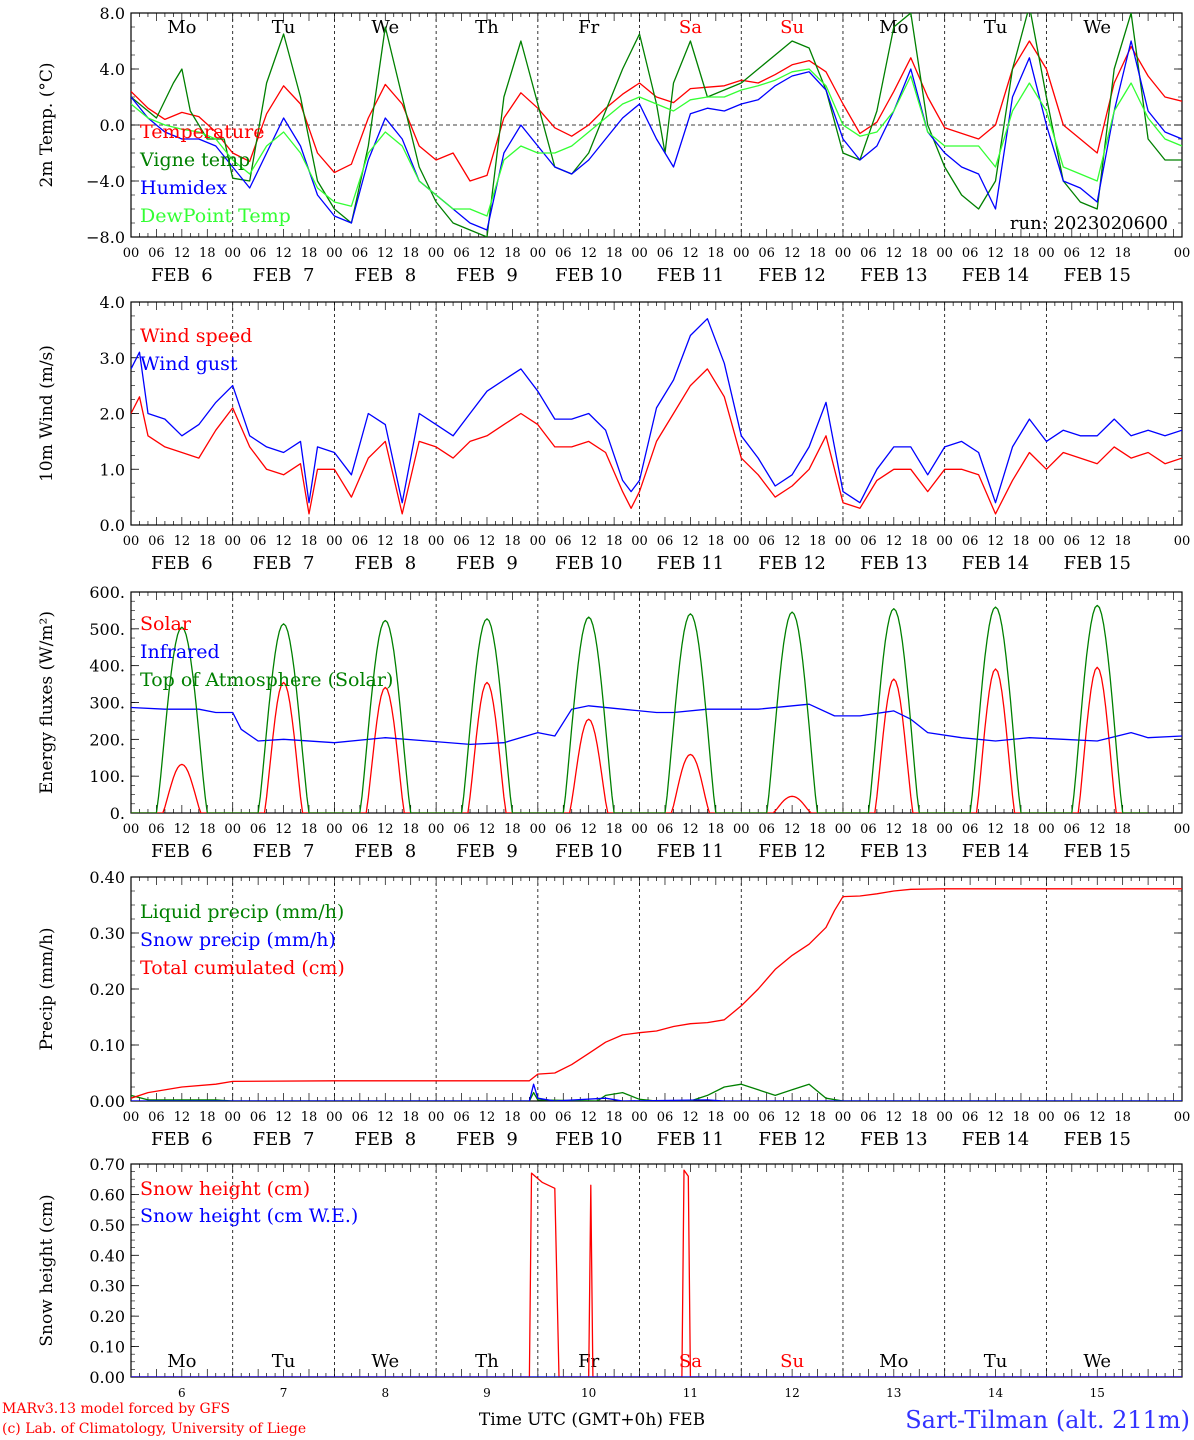 The width and height of the screenshot is (1194, 1440). Describe the element at coordinates (284, 1361) in the screenshot. I see `weekday-label: Tu` at that location.